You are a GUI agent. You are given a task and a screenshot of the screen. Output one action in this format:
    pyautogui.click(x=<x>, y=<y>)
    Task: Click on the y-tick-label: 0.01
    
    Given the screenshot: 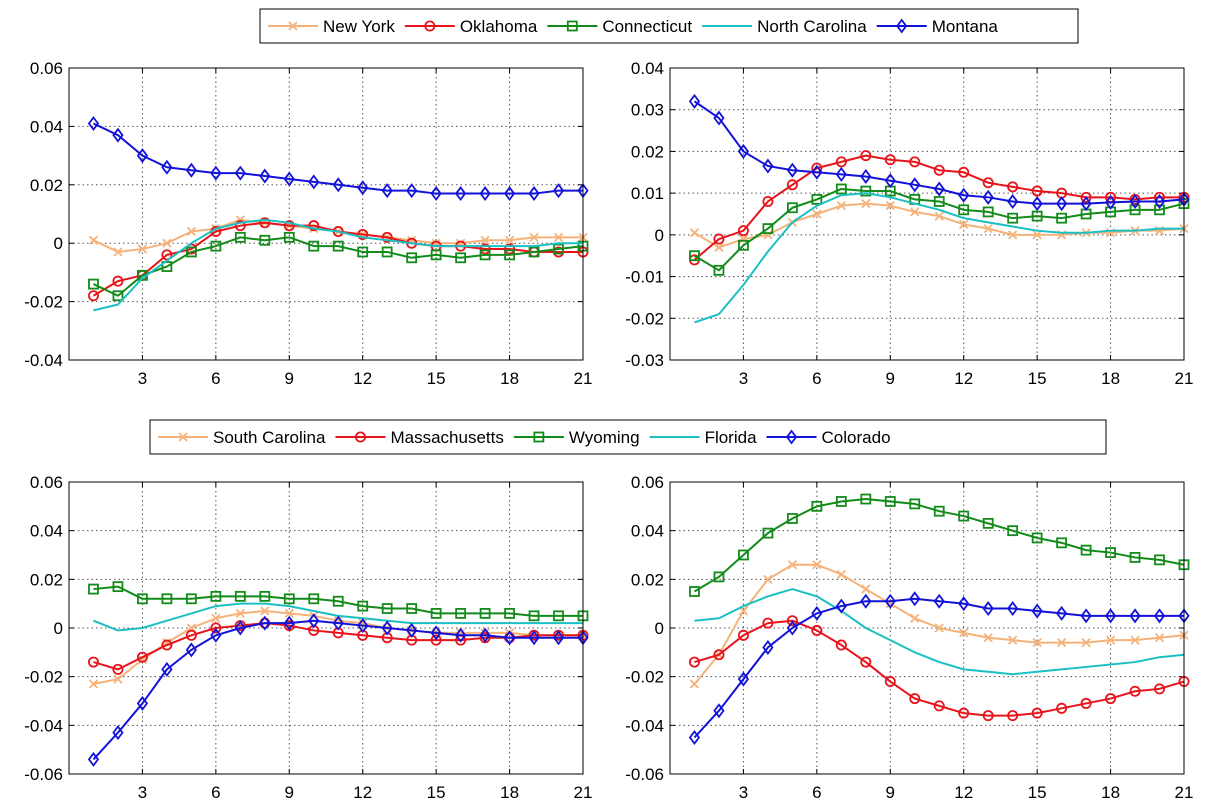 What is the action you would take?
    pyautogui.click(x=647, y=193)
    